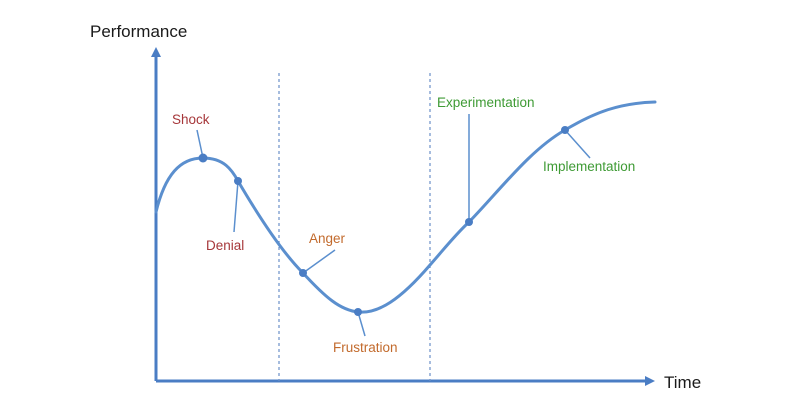 This screenshot has height=413, width=800. I want to click on stage-label-anger: Anger, so click(327, 238).